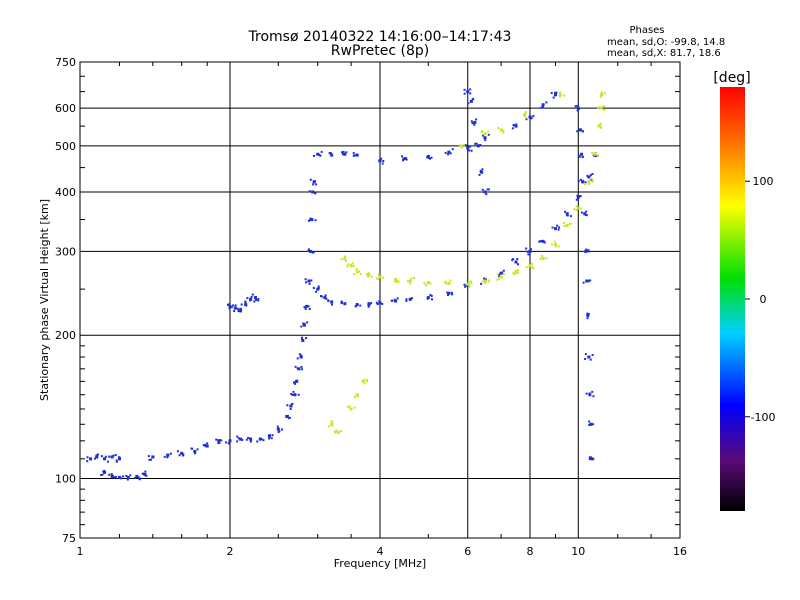 The height and width of the screenshot is (600, 800). I want to click on y-axis-label: Stationary phase Virtual Height [km], so click(44, 300).